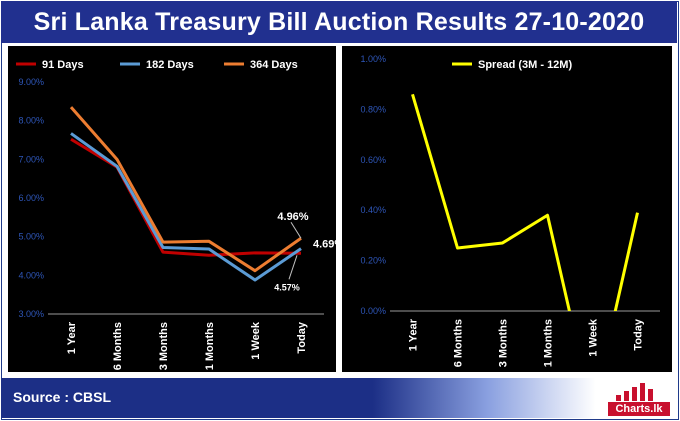 The width and height of the screenshot is (680, 421). What do you see at coordinates (186, 207) in the screenshot?
I see `series-line-182-days` at bounding box center [186, 207].